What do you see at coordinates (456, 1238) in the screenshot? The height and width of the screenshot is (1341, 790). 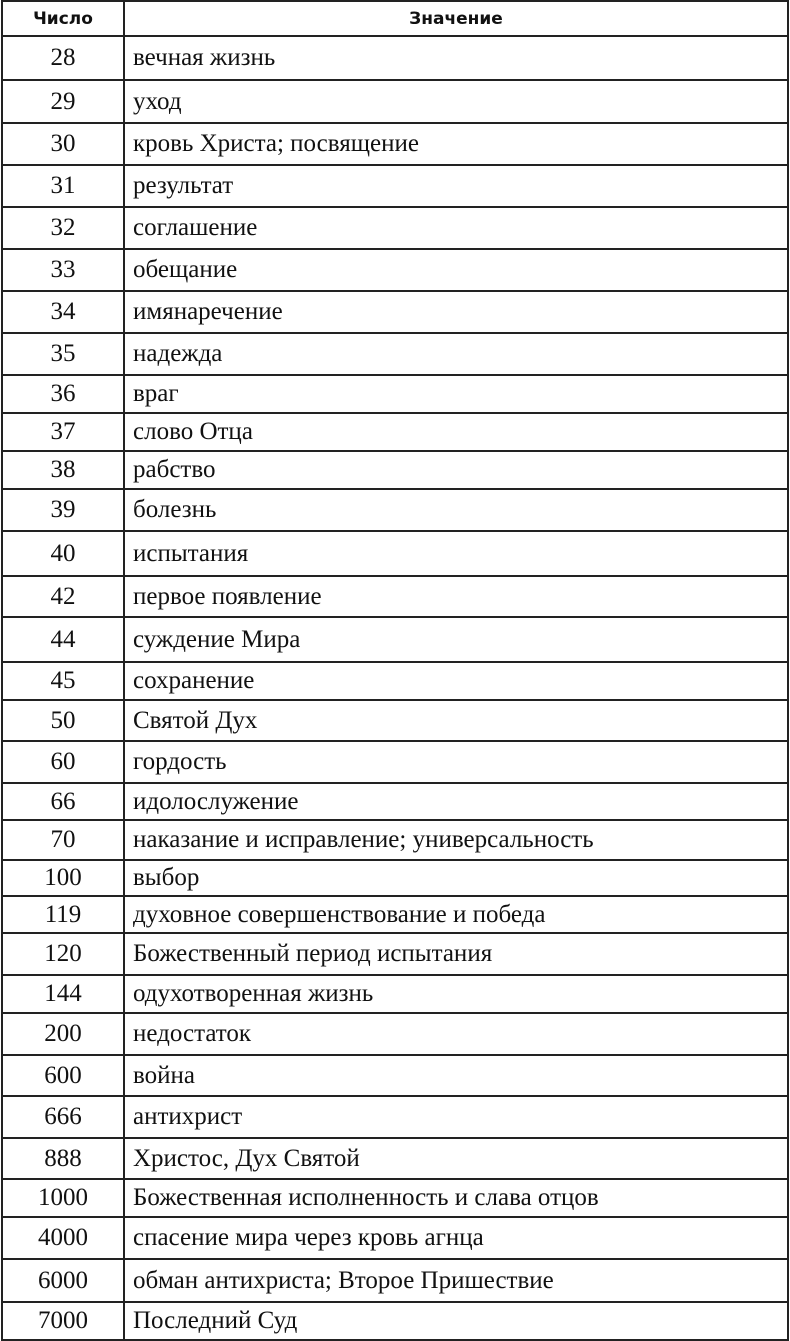 I see `cell-meaning: спасение мира через кровь агнца` at bounding box center [456, 1238].